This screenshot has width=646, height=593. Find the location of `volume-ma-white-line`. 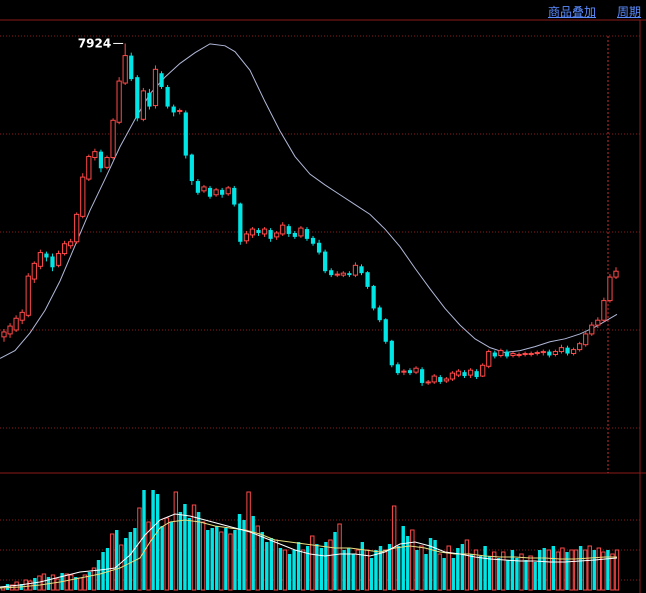

volume-ma-white-line is located at coordinates (309, 550).